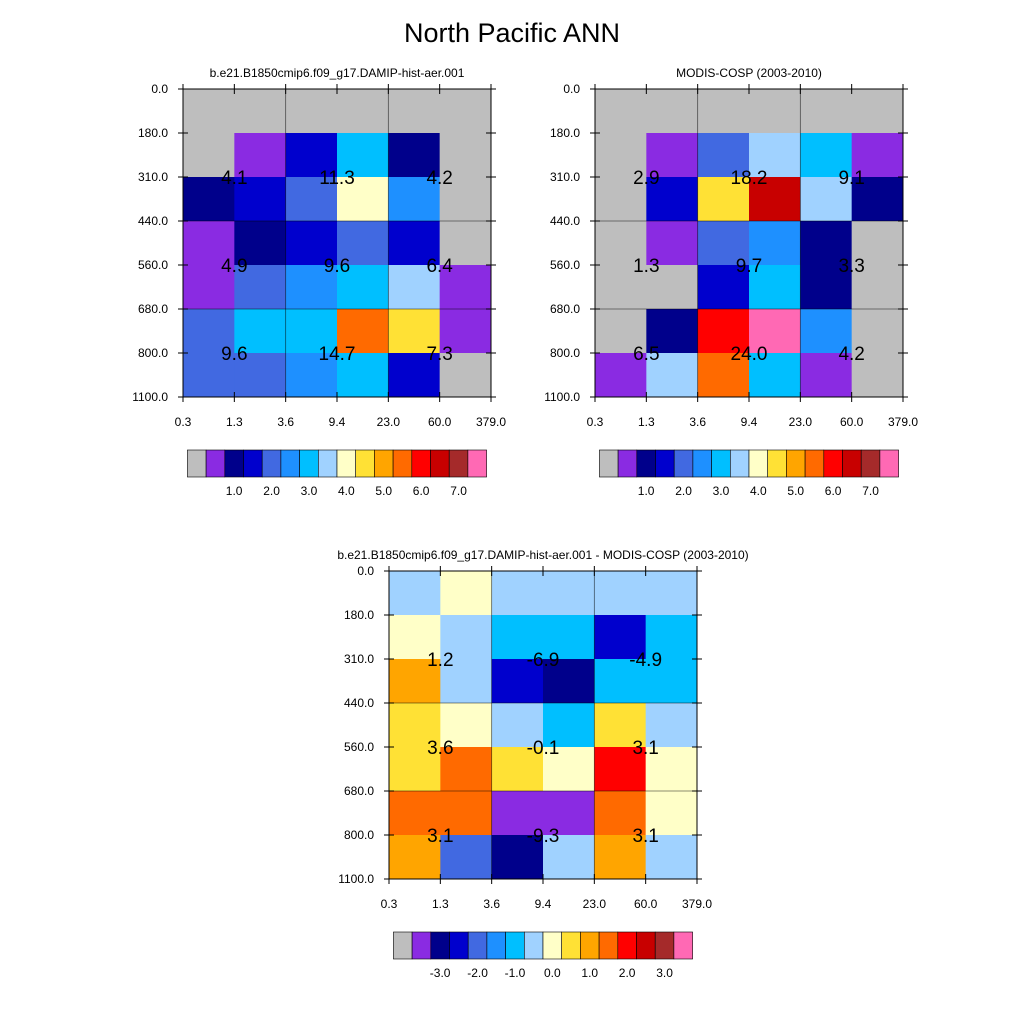 The image size is (1024, 1024). I want to click on y-tick-label: 560.0, so click(359, 747).